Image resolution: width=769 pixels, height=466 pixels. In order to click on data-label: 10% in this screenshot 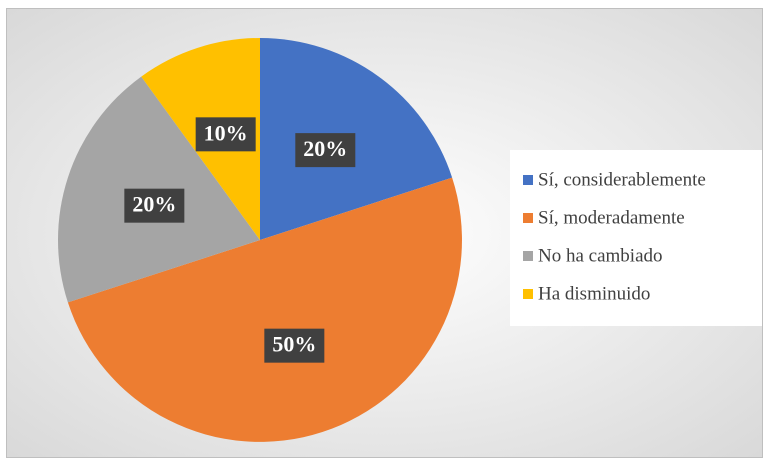, I will do `click(226, 132)`.